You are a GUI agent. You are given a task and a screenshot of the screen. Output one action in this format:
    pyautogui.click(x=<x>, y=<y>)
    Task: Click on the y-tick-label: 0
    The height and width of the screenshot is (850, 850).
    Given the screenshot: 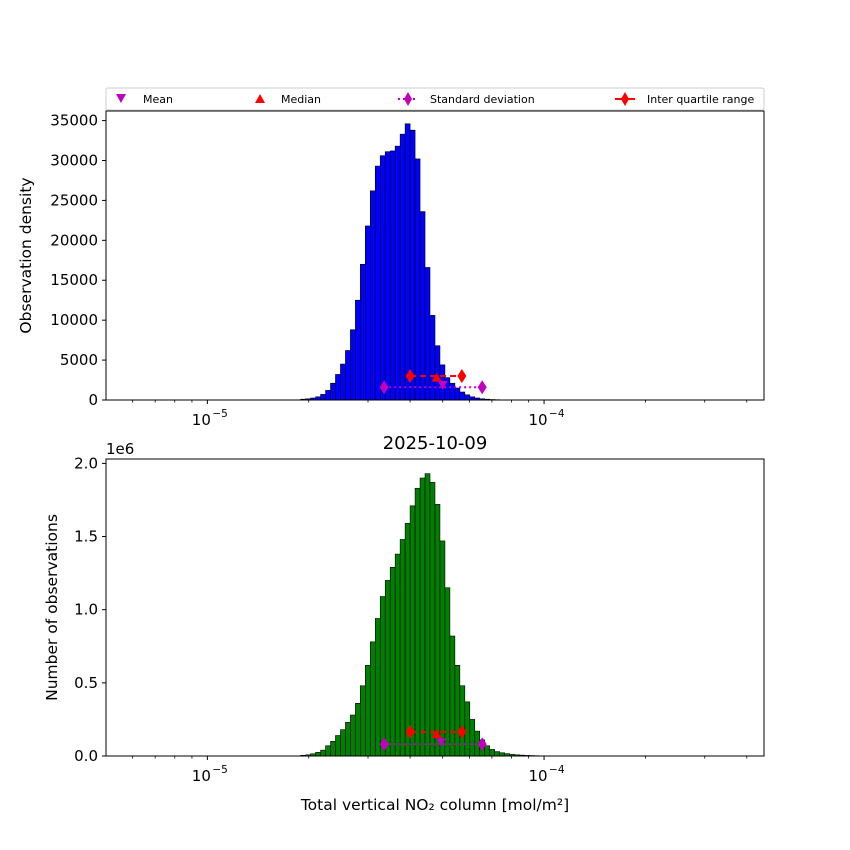 What is the action you would take?
    pyautogui.click(x=93, y=400)
    